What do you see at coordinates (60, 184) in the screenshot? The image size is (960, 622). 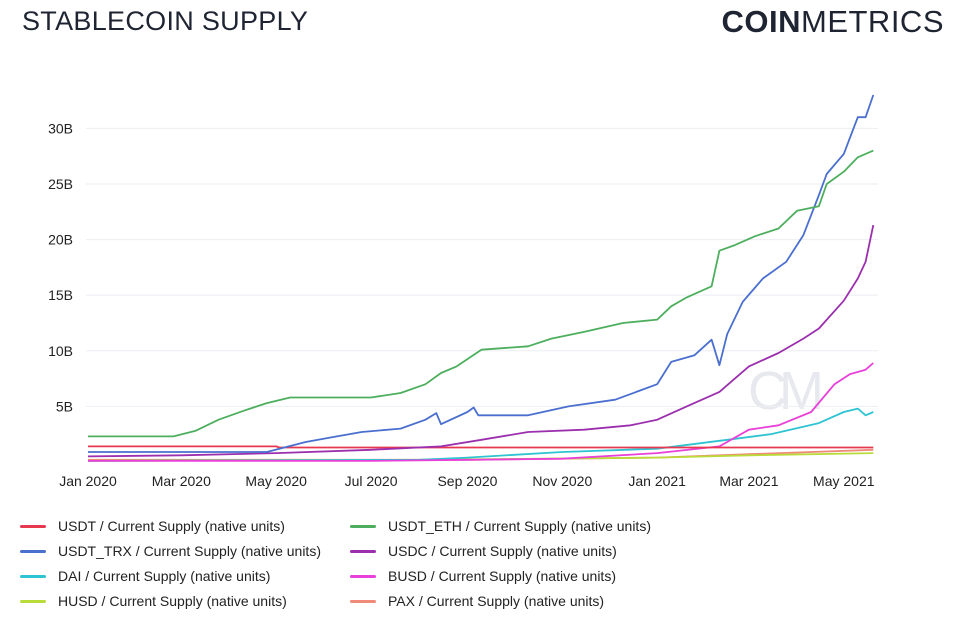 I see `y-tick-label: 25B` at bounding box center [60, 184].